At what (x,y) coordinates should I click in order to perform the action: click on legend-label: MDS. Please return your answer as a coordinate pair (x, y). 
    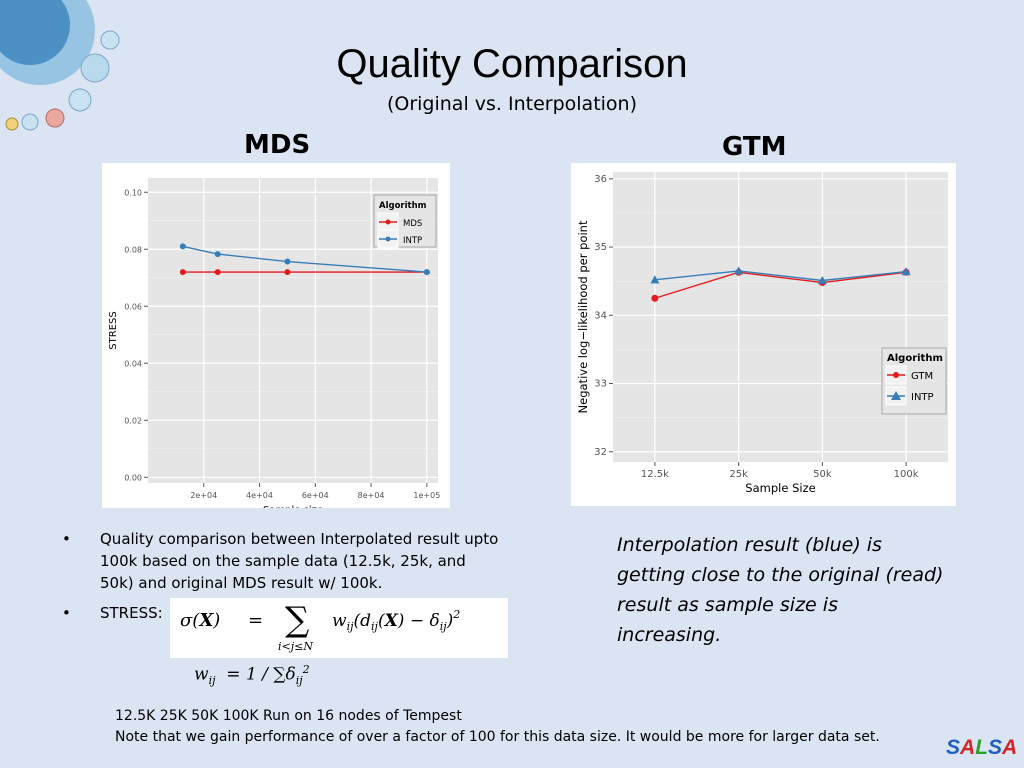
    Looking at the image, I should click on (412, 224).